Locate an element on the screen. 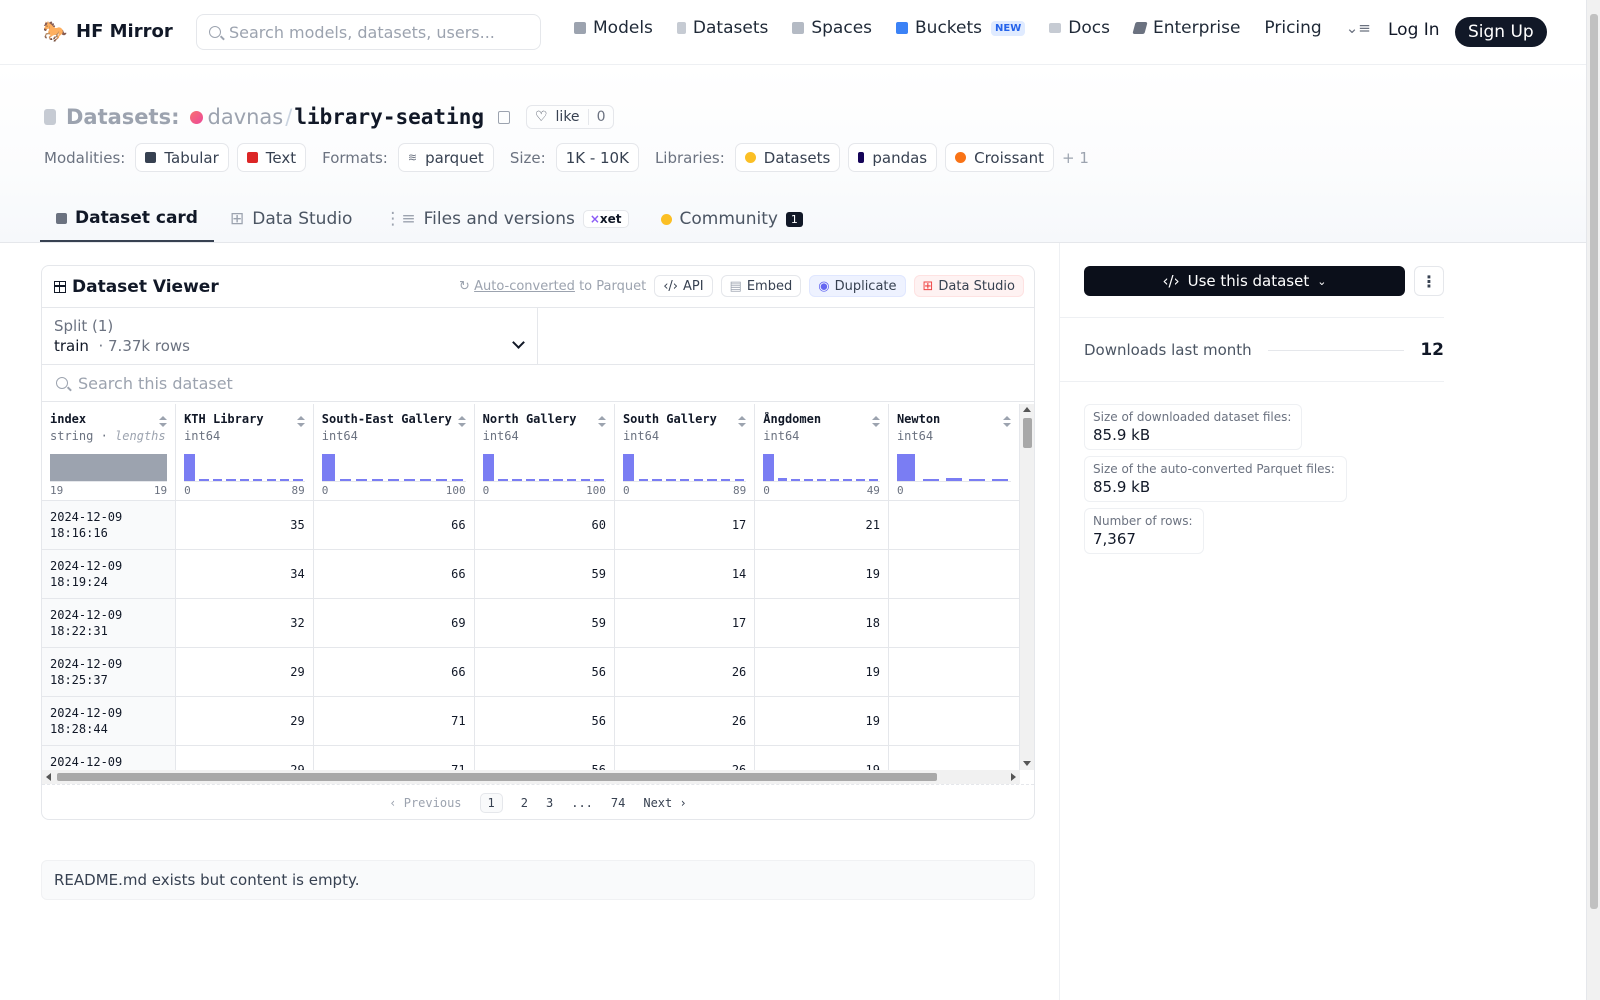 The height and width of the screenshot is (1000, 1600). tag-tabular: Tabular is located at coordinates (182, 157).